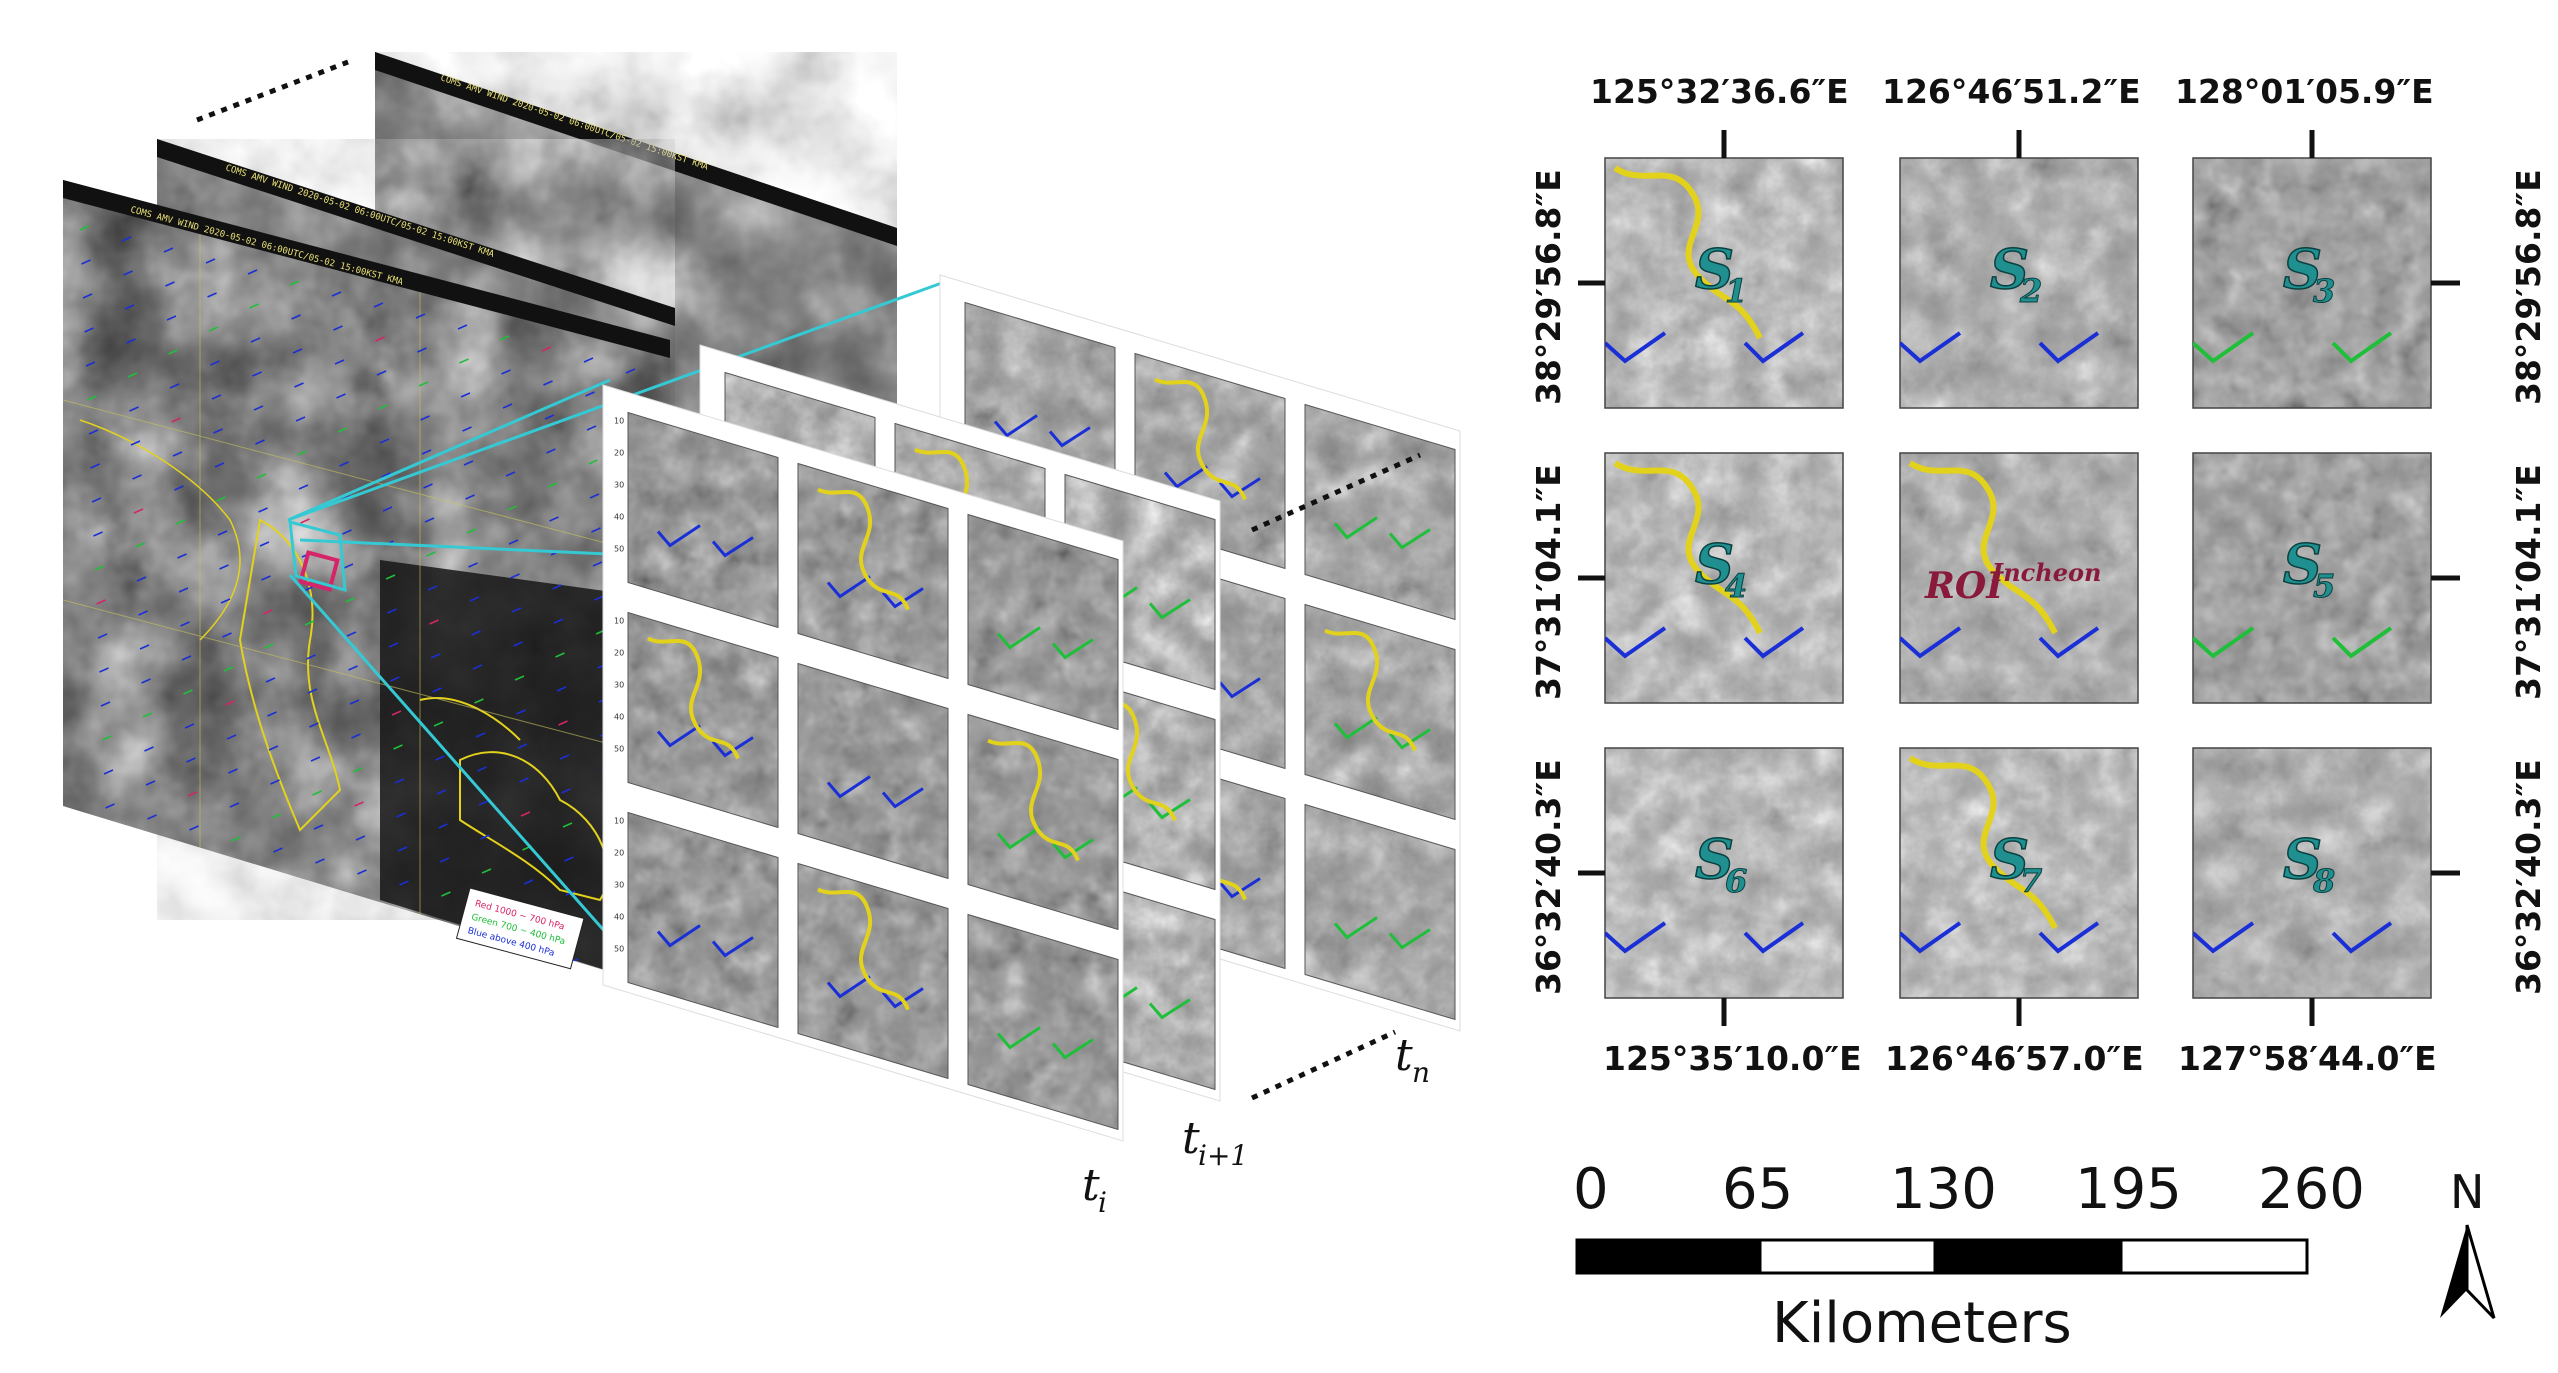 The image size is (2558, 1373). I want to click on scale-tick-130: 130, so click(1943, 1189).